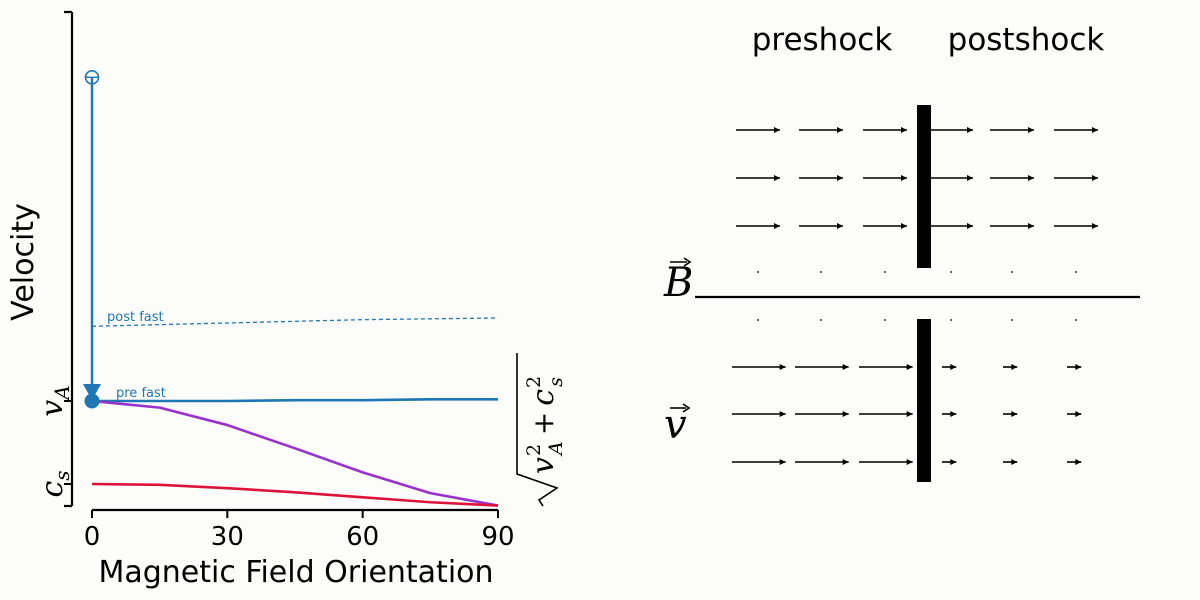  I want to click on x-ticks: 0 30 60 90, so click(299, 531).